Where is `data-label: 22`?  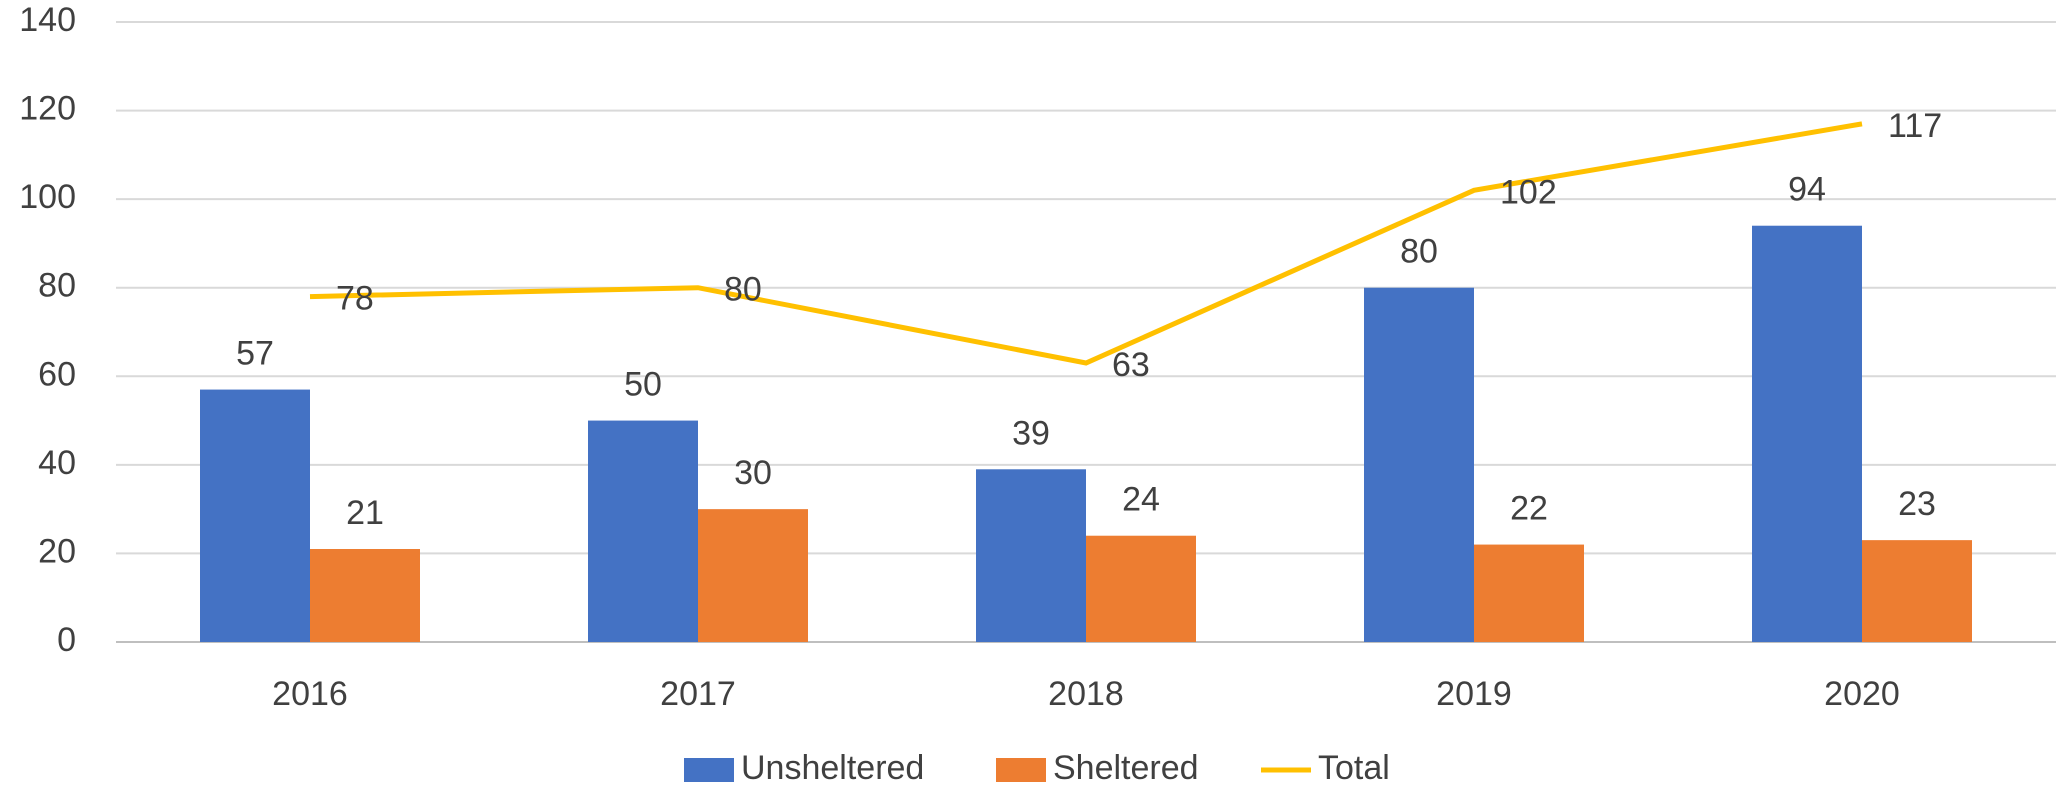
data-label: 22 is located at coordinates (1529, 509).